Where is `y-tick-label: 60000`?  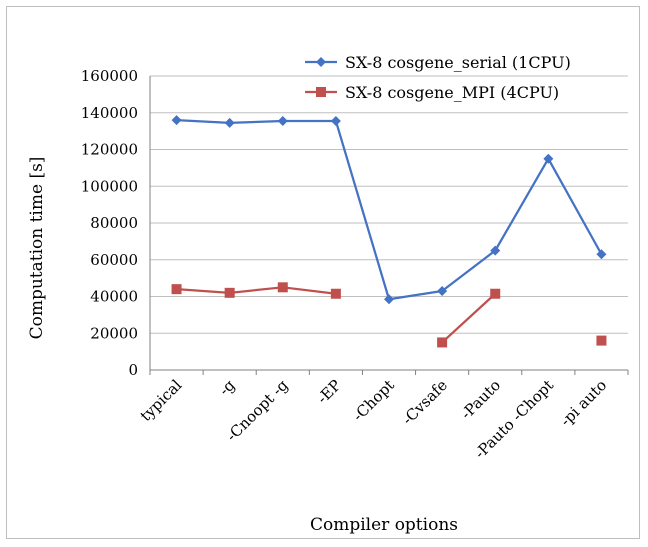 y-tick-label: 60000 is located at coordinates (114, 260).